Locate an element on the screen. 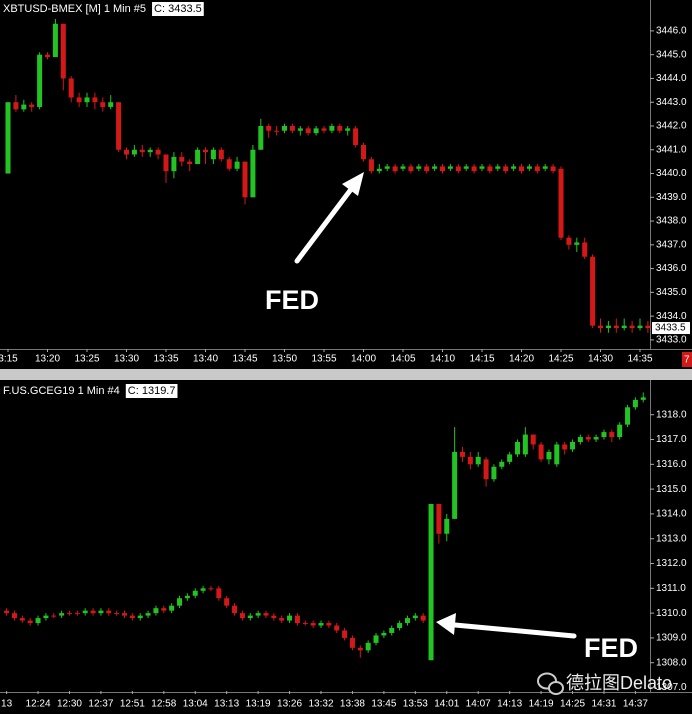 This screenshot has height=714, width=692. y-tick-label: 1315.0 is located at coordinates (671, 489).